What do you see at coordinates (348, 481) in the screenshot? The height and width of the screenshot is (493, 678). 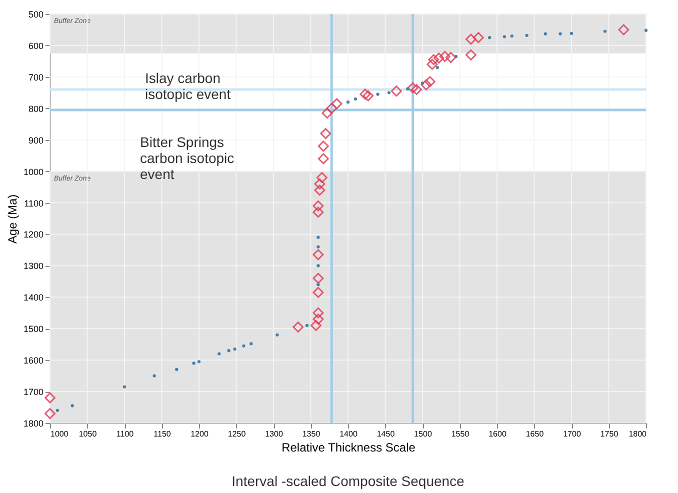 I see `text: Interval -scaled Composite Sequence` at bounding box center [348, 481].